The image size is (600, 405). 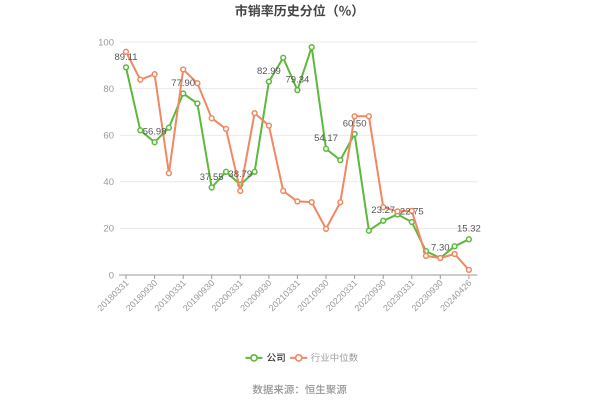 What do you see at coordinates (440, 247) in the screenshot?
I see `svg-text: 7.30` at bounding box center [440, 247].